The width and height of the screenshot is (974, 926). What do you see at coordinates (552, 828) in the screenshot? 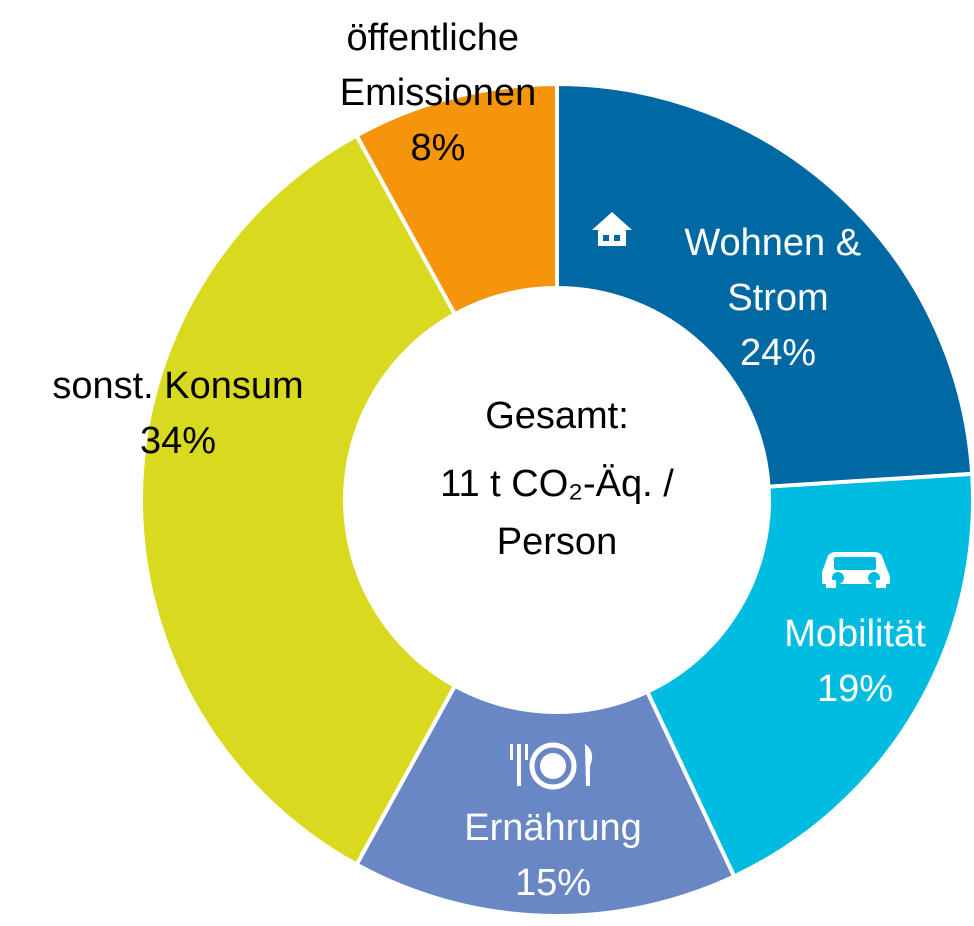
I see `category-label: Ernährung` at bounding box center [552, 828].